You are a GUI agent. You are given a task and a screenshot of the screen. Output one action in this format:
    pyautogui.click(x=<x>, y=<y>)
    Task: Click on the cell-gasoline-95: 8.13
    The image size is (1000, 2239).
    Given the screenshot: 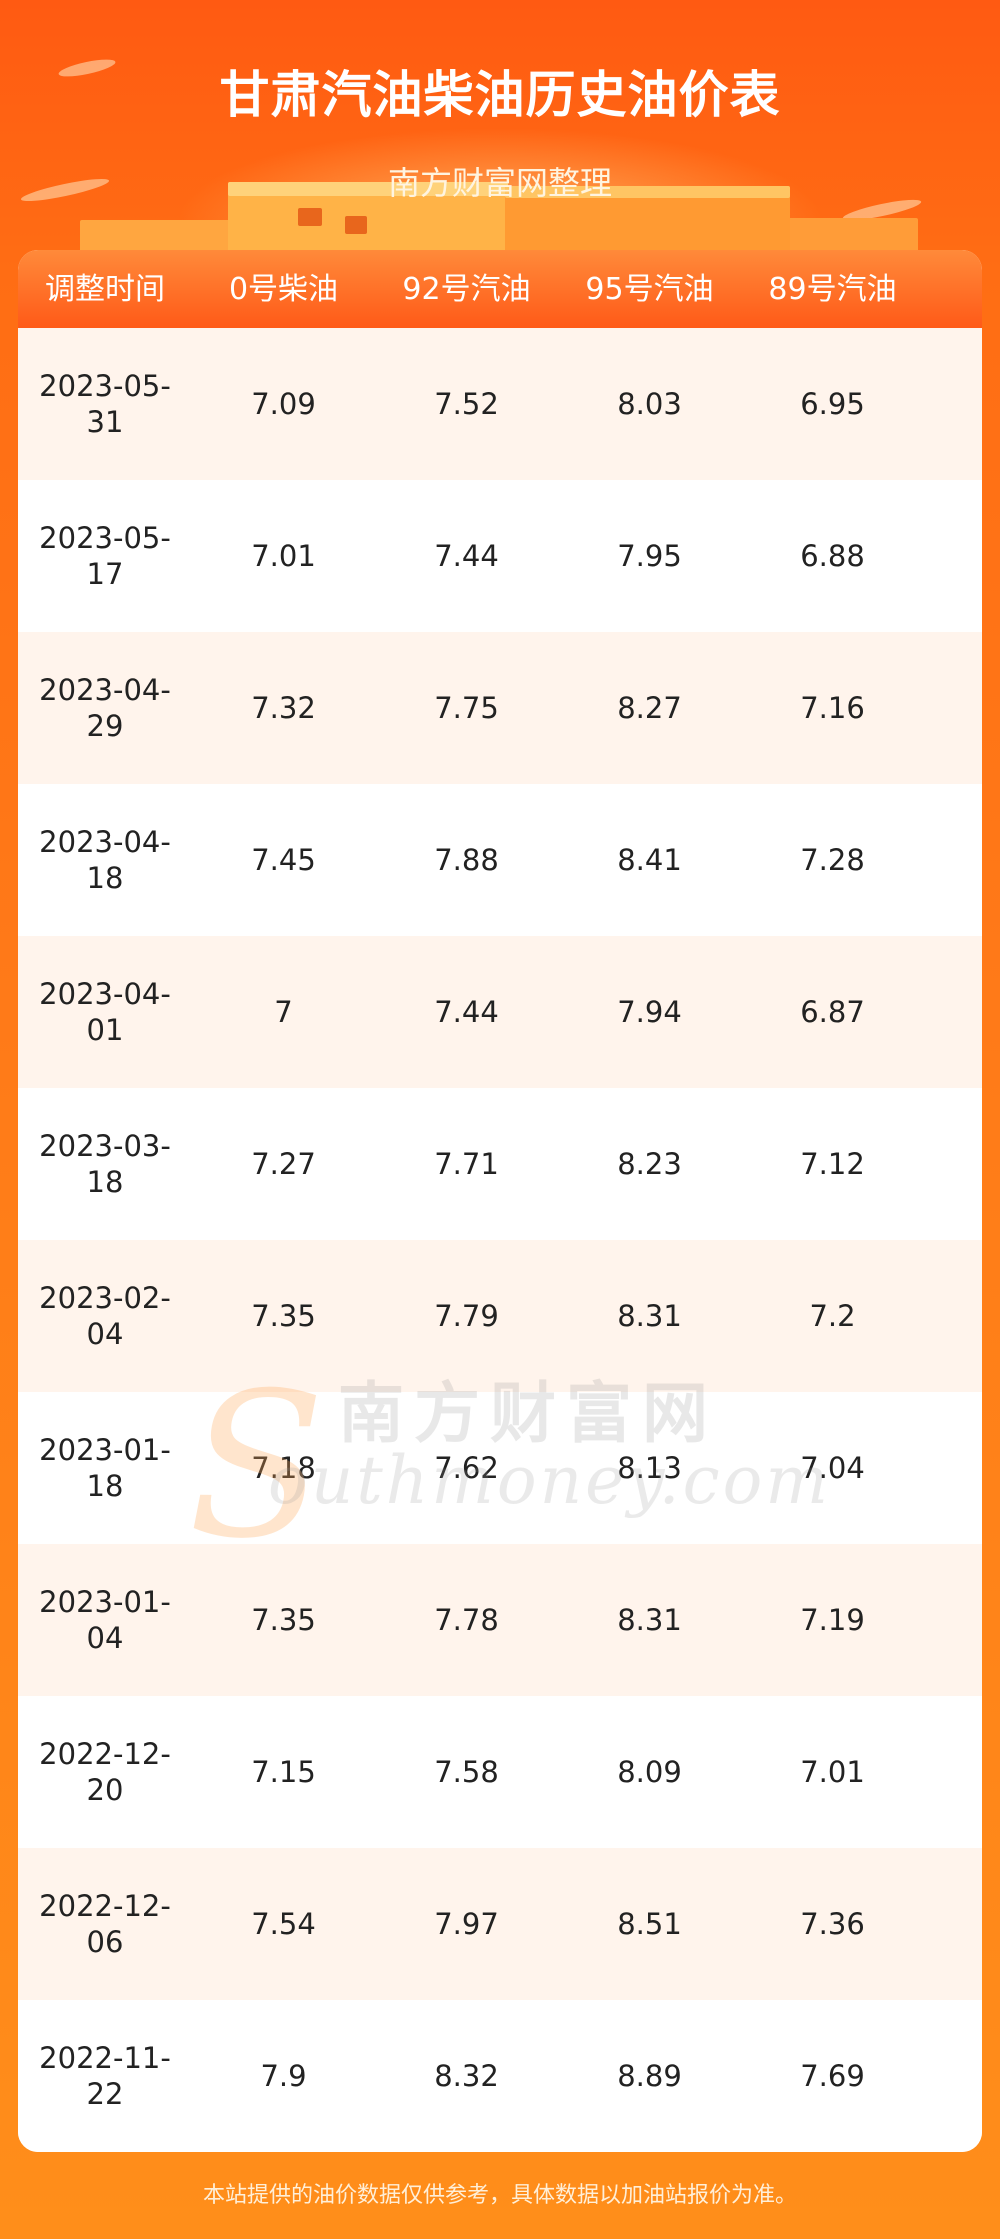 What is the action you would take?
    pyautogui.click(x=649, y=1468)
    